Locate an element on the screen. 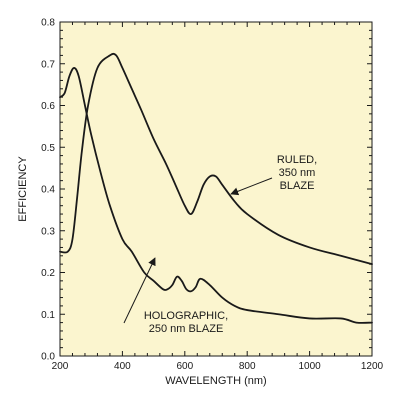  x-tick-label: 1200 is located at coordinates (372, 366).